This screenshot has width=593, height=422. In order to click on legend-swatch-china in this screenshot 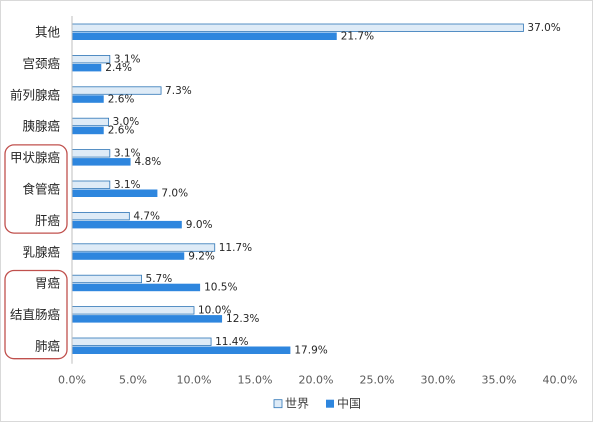, I will do `click(330, 403)`.